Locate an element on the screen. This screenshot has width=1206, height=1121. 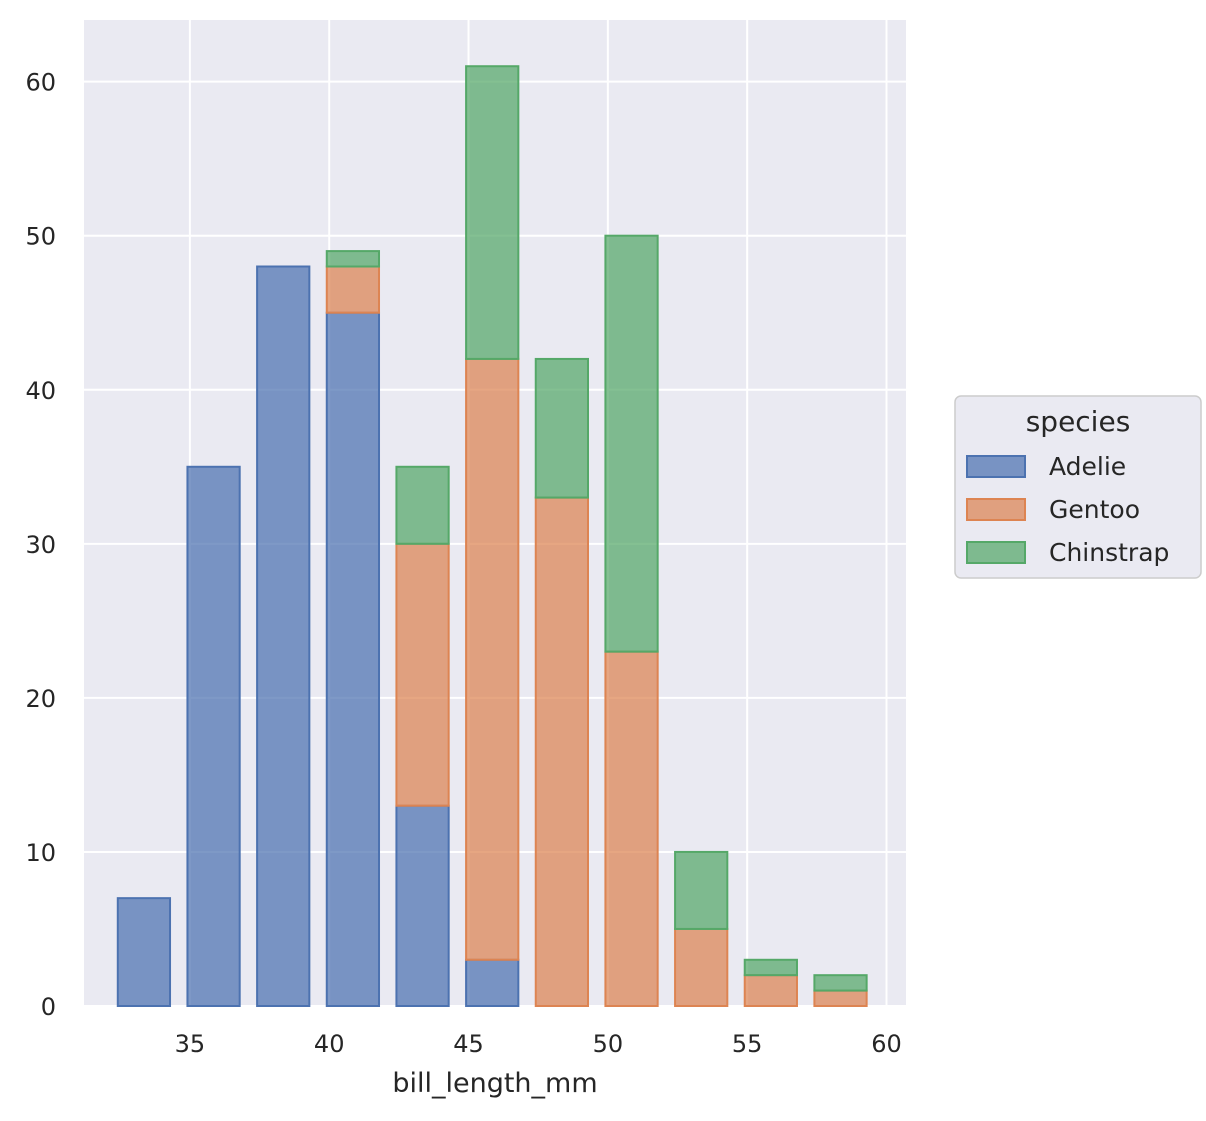
x-tick-label: 45 is located at coordinates (468, 1044).